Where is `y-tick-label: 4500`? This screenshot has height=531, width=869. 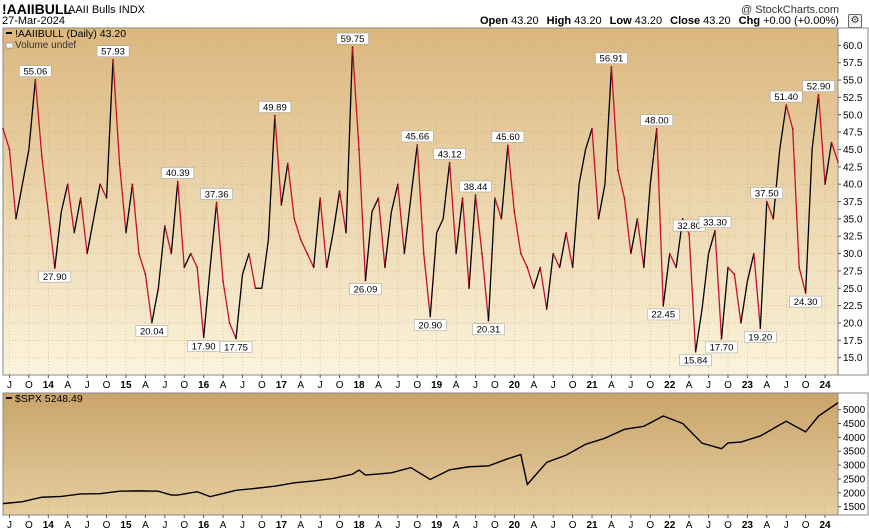 y-tick-label: 4500 is located at coordinates (854, 424).